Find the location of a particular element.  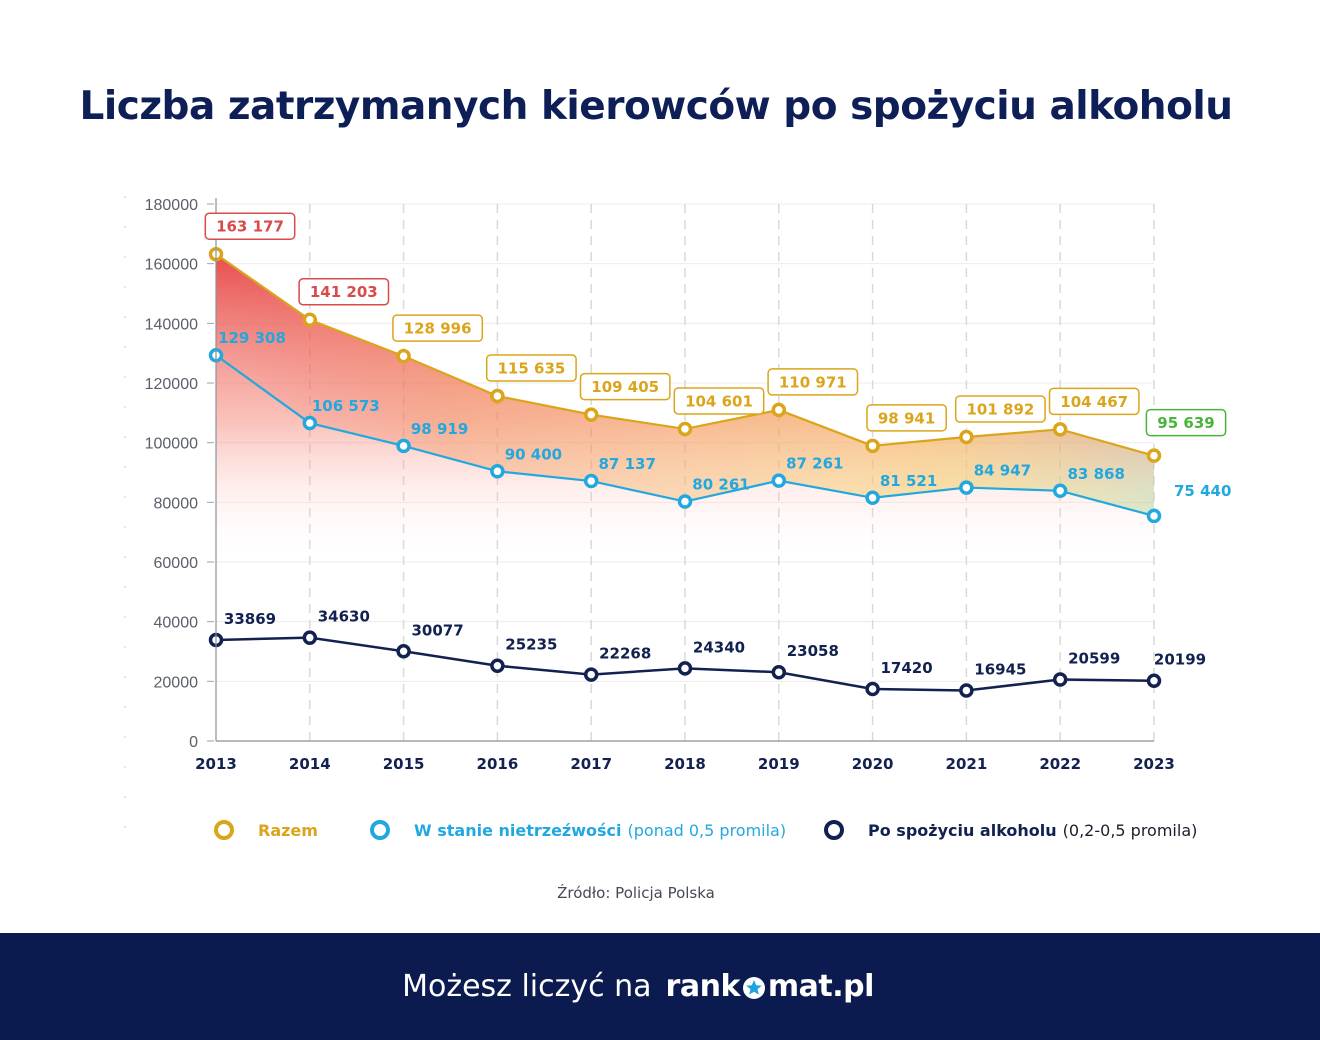

data-label-nietrzezwosc: 81 521 is located at coordinates (908, 481).